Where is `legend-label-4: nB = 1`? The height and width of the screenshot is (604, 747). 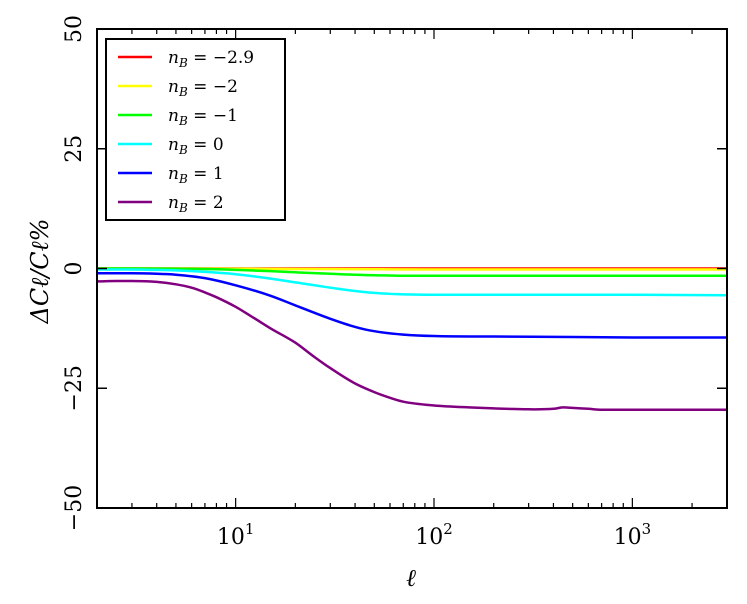 legend-label-4: nB = 1 is located at coordinates (196, 175).